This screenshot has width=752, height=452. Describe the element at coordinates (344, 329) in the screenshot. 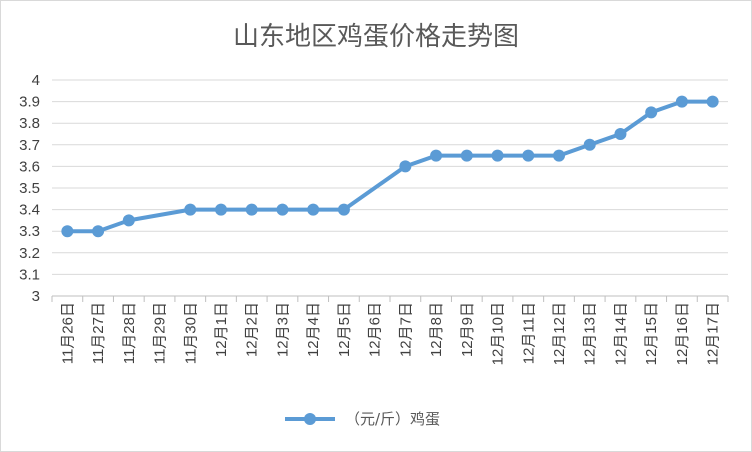

I see `x-tick-label: 12月5日` at that location.